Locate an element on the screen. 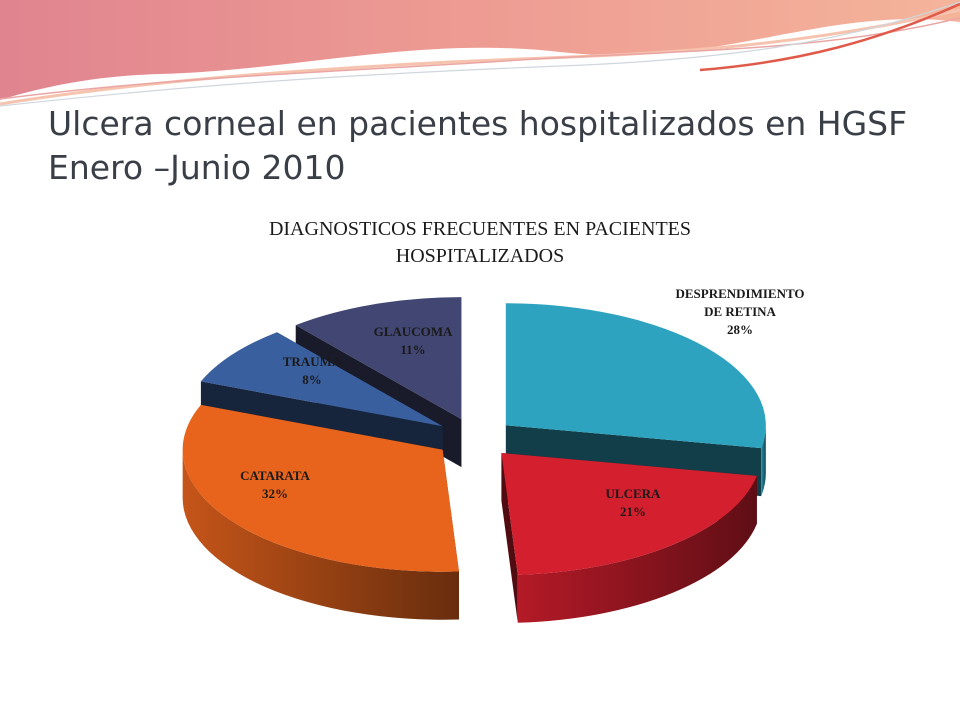 This screenshot has height=720, width=960. slice-value-label: 32% is located at coordinates (275, 493).